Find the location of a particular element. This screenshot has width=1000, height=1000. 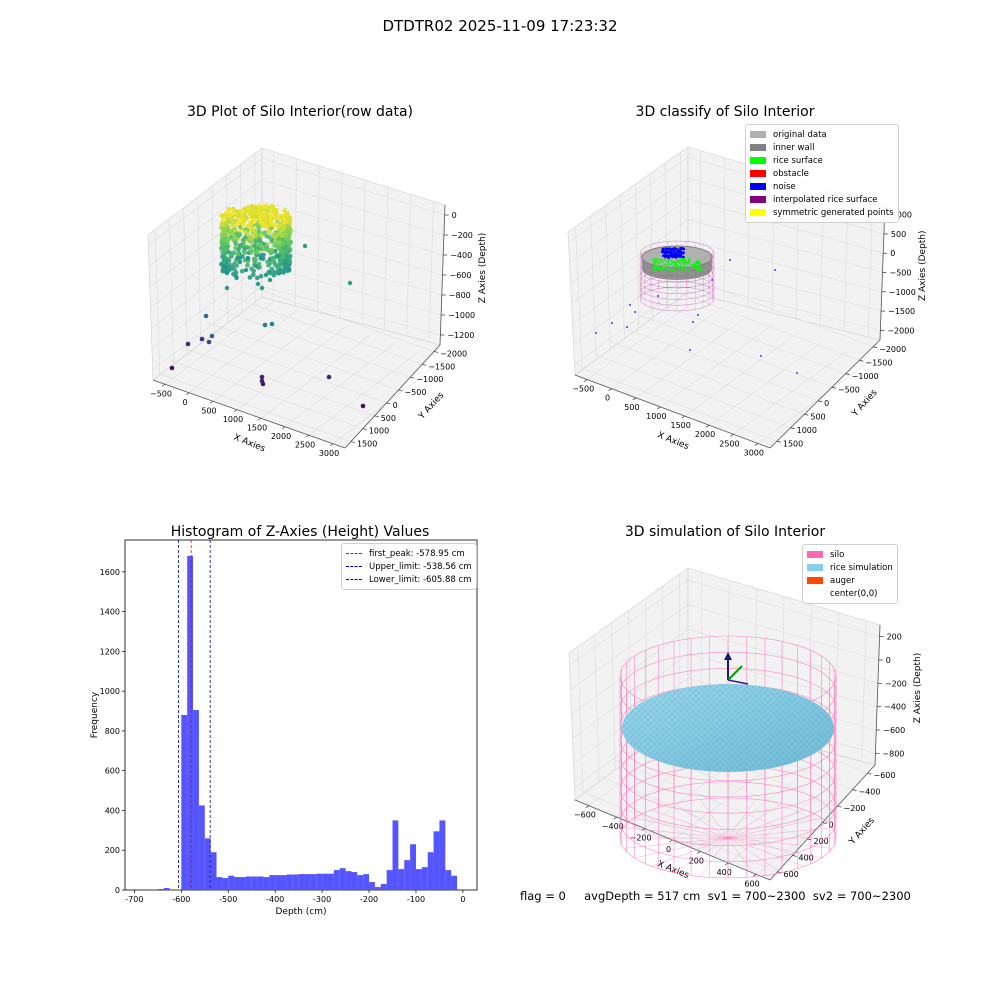

cls-x-tick-label: 500 is located at coordinates (631, 407).